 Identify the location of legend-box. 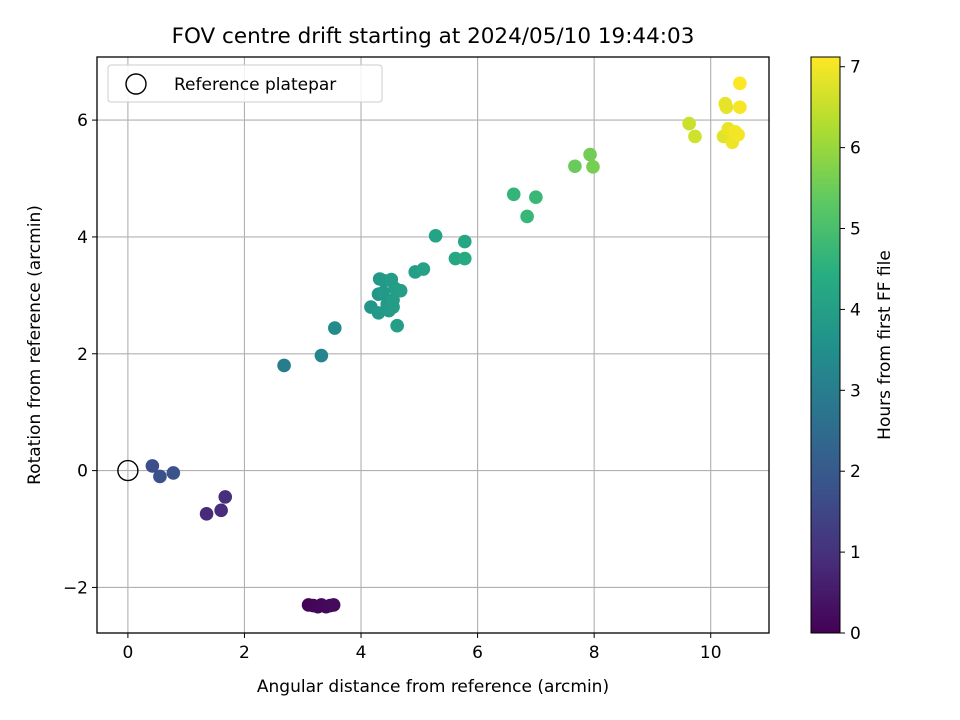
(245, 83).